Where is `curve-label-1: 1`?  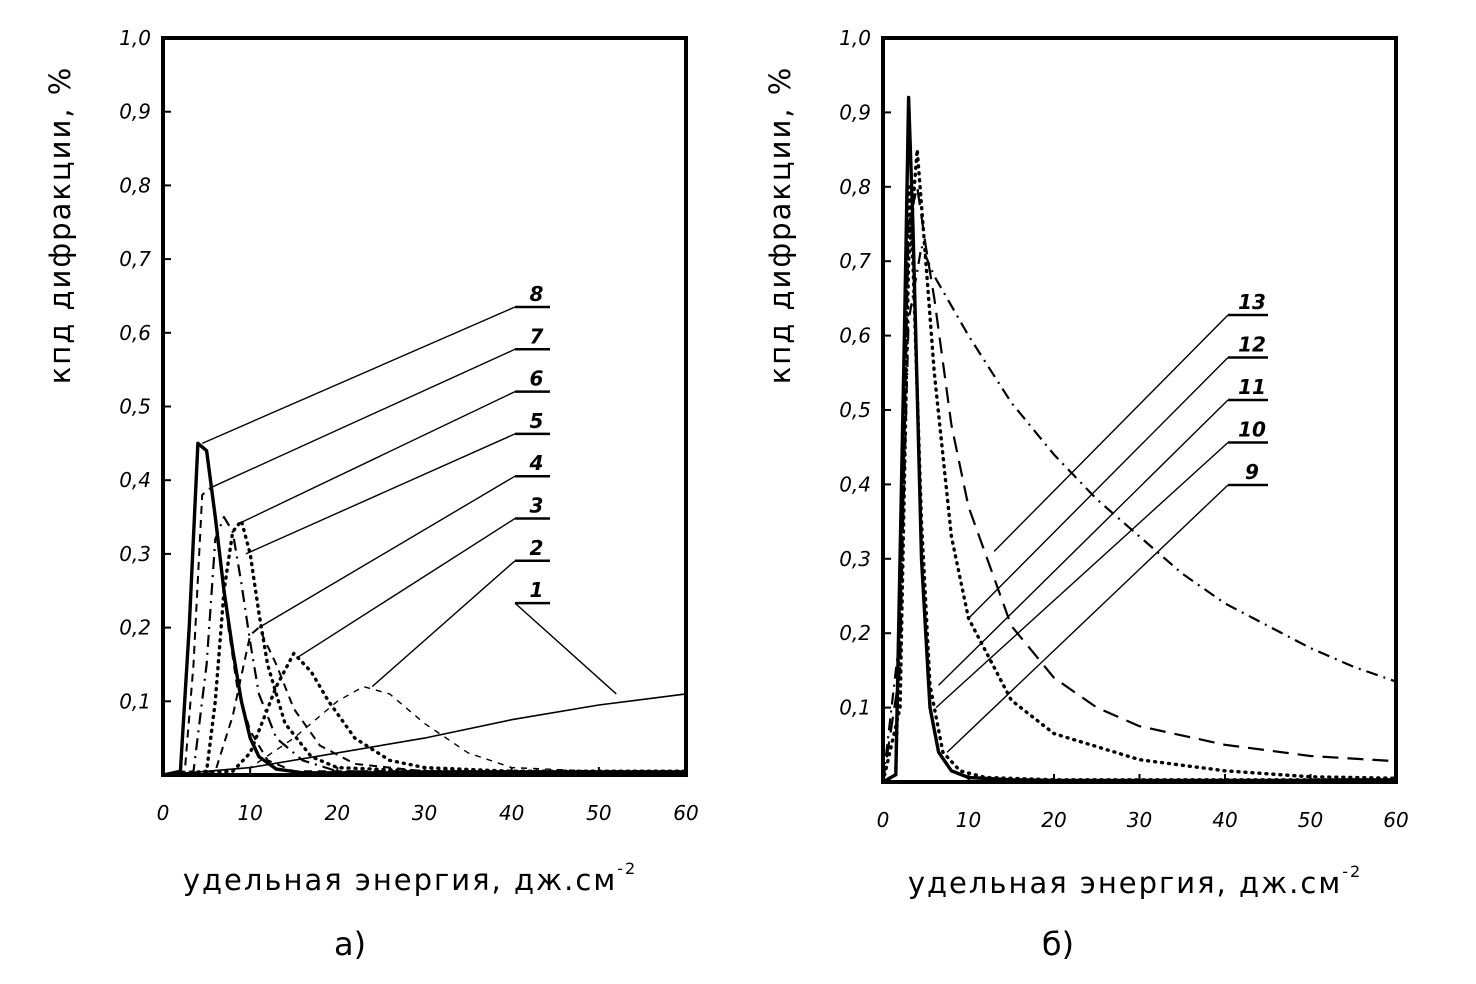
curve-label-1: 1 is located at coordinates (537, 590).